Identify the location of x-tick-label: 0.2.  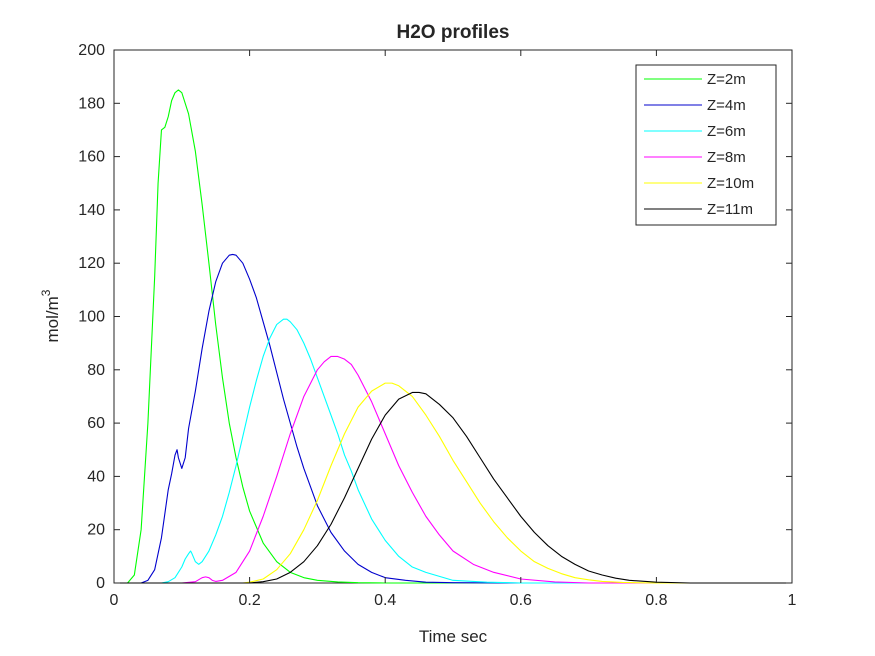
(249, 600).